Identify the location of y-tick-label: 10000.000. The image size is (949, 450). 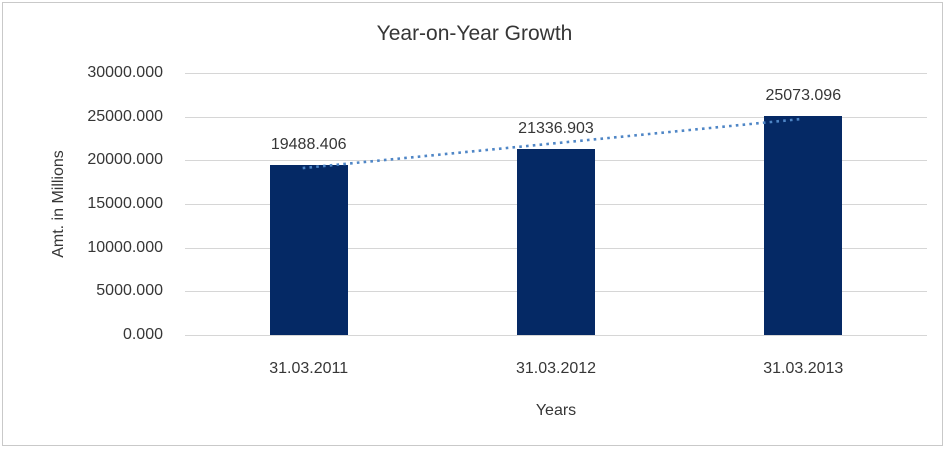
(125, 247).